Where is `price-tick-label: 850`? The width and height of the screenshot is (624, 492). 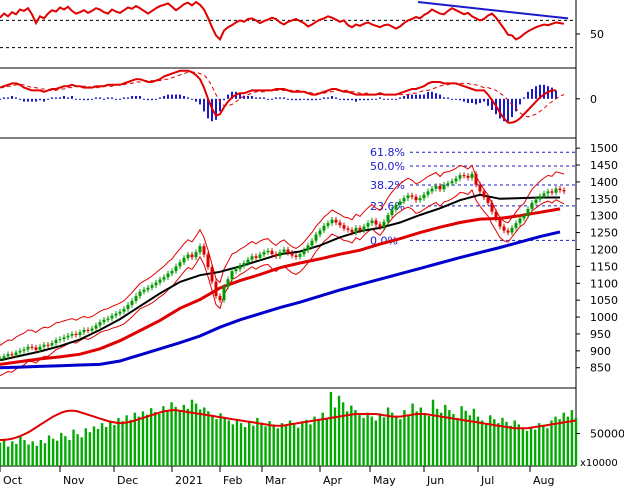
price-tick-label: 850 is located at coordinates (600, 368).